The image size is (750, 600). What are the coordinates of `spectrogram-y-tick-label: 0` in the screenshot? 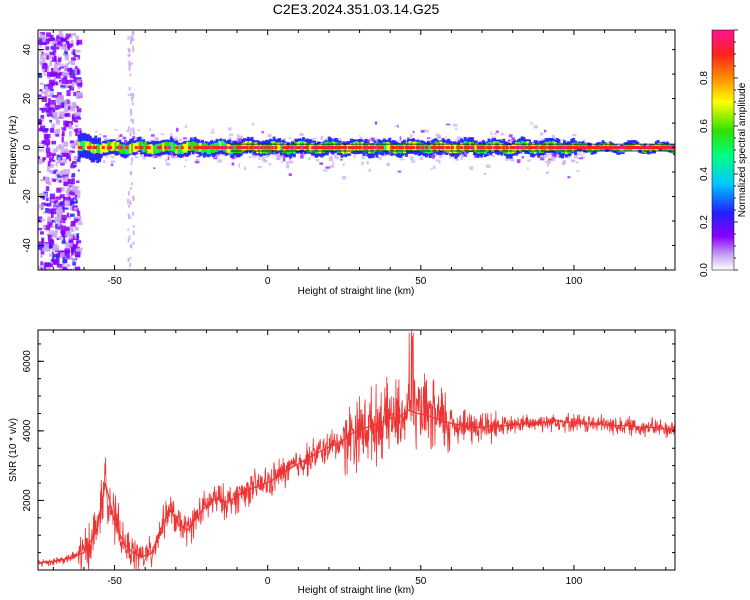 It's located at (27, 147).